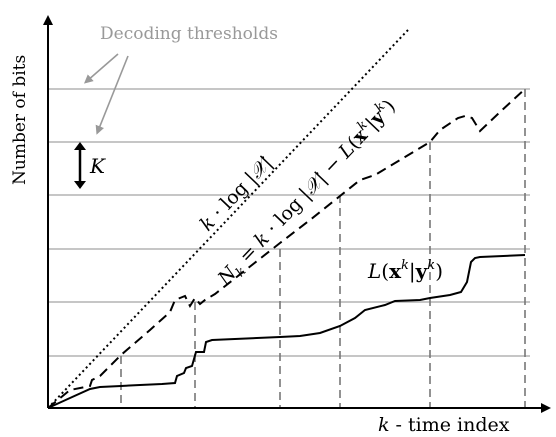 The height and width of the screenshot is (437, 556). I want to click on k-step-indicator: K, so click(90, 165).